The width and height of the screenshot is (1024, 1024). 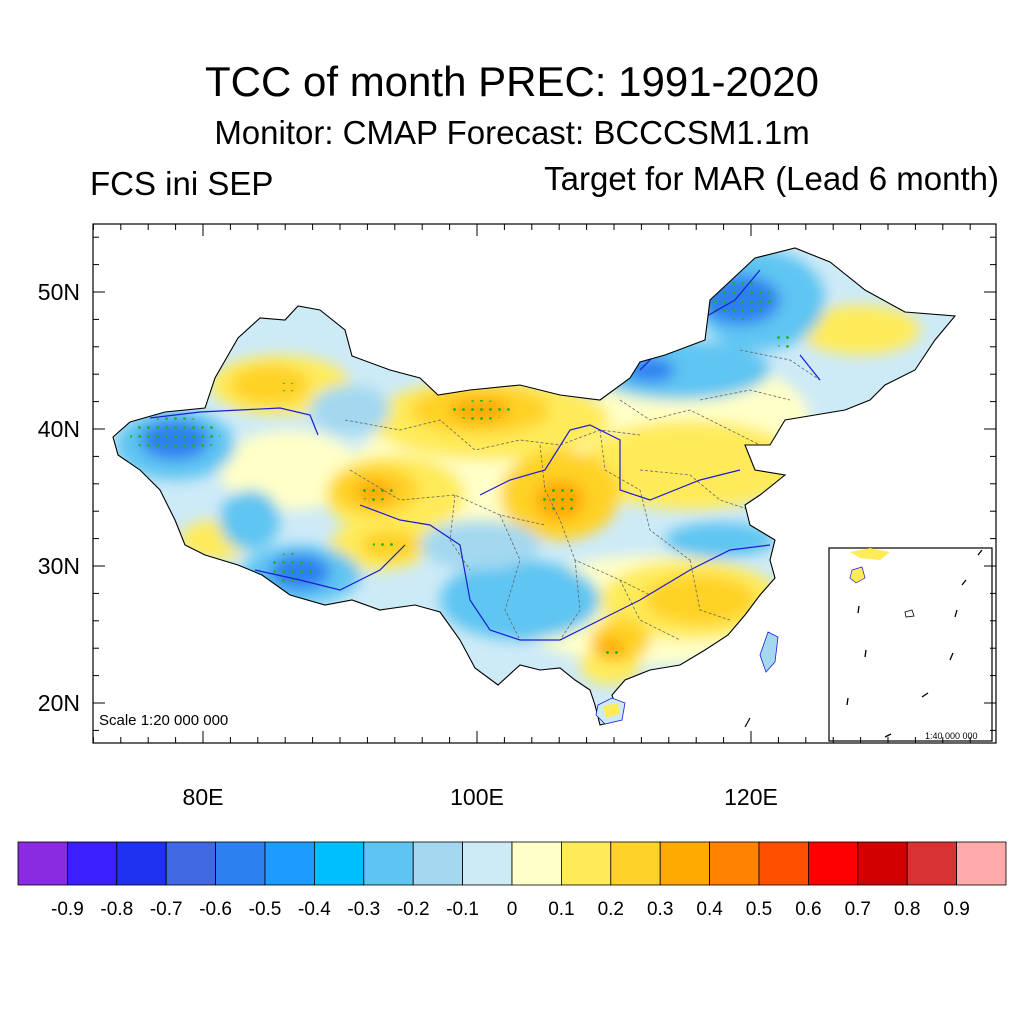 What do you see at coordinates (709, 909) in the screenshot?
I see `colorbar-label: 0.4` at bounding box center [709, 909].